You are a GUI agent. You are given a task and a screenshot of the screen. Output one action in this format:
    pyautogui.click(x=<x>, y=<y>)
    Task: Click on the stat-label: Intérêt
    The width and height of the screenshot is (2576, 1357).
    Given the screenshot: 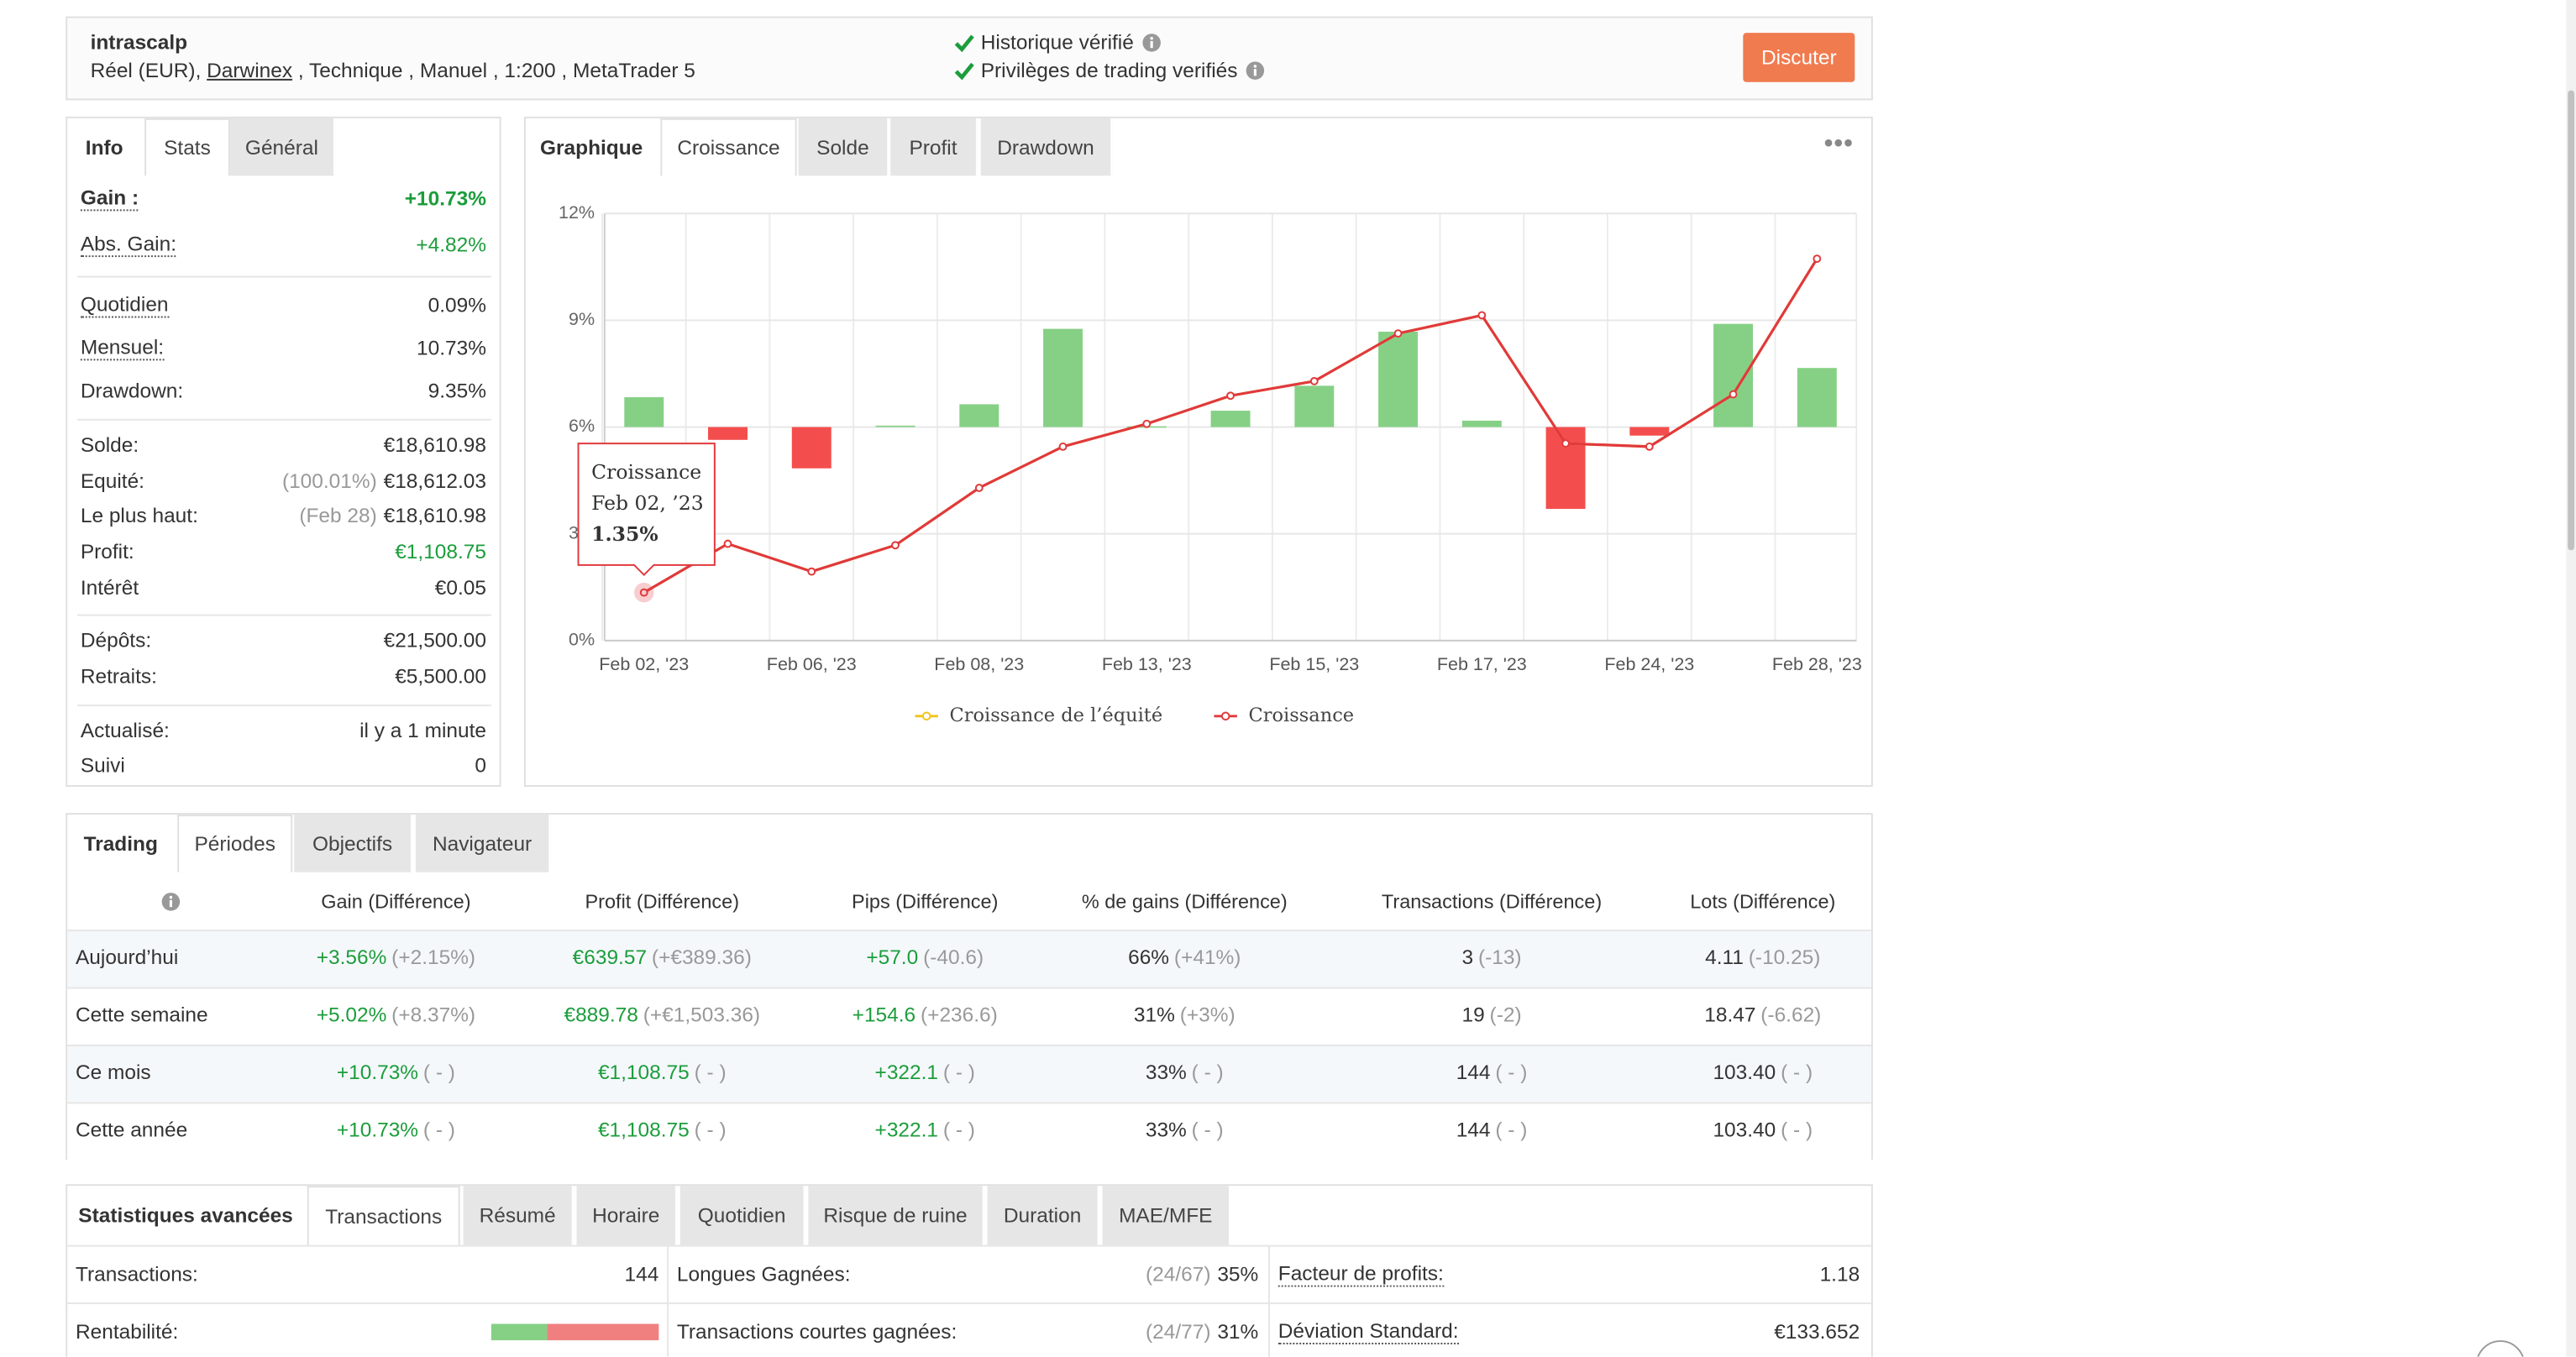 What is the action you would take?
    pyautogui.click(x=109, y=588)
    